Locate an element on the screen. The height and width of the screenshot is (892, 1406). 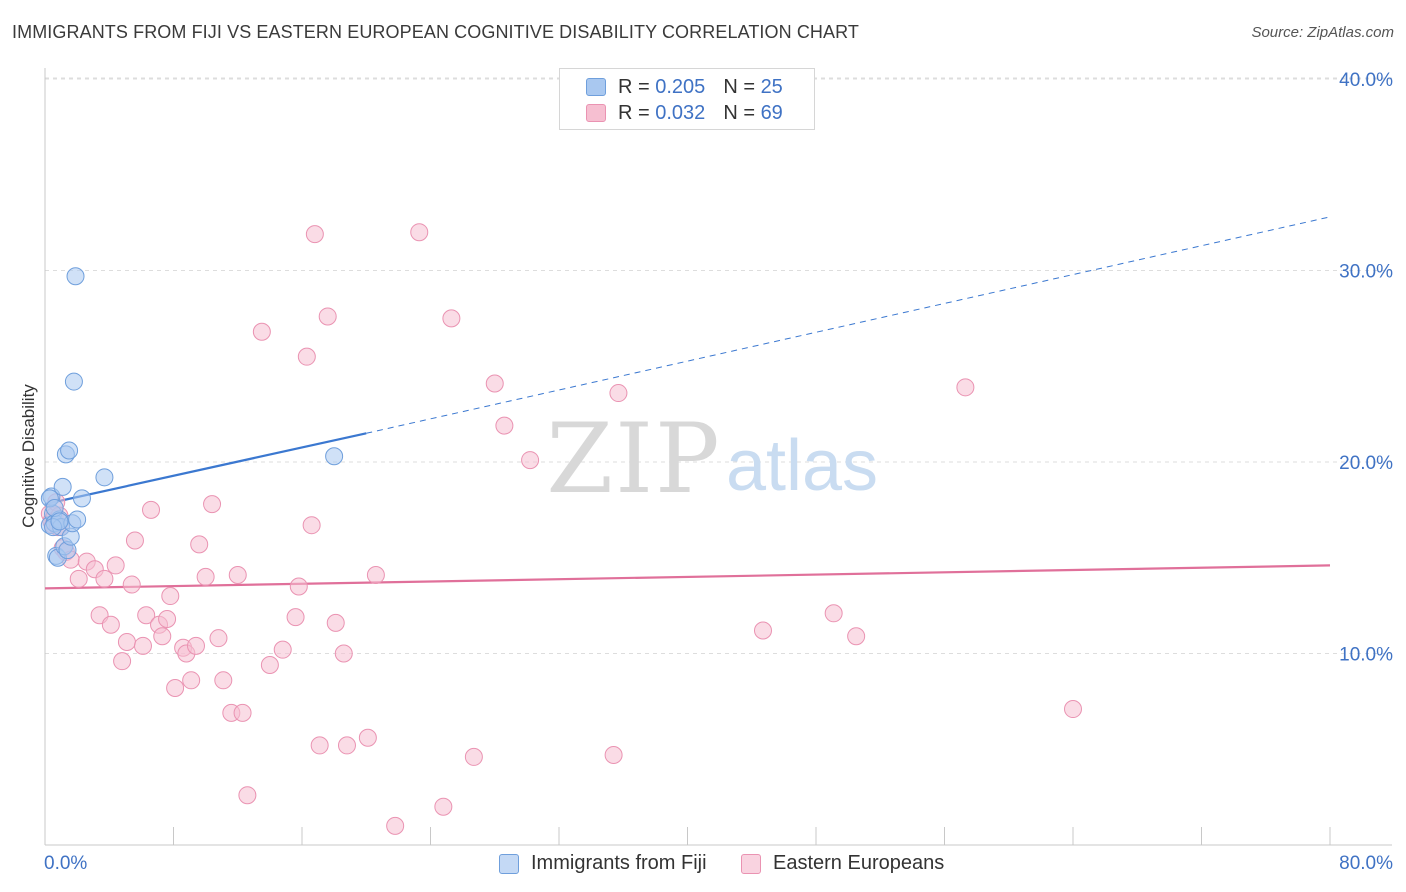
x-tick-label-max: 80.0% is located at coordinates (1366, 863).